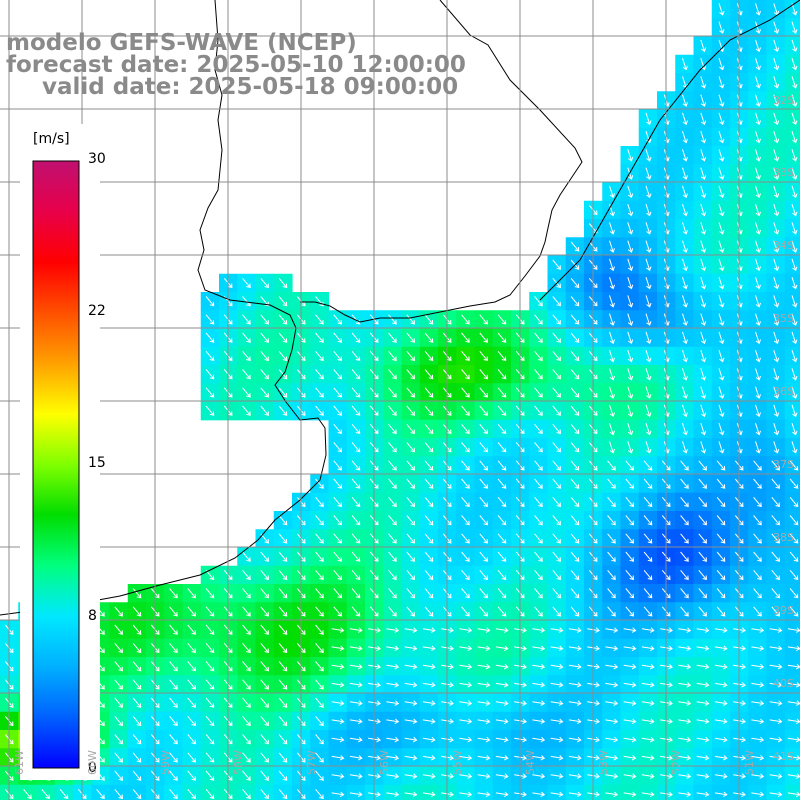  Describe the element at coordinates (92, 616) in the screenshot. I see `colorbar-tick-8: 8` at that location.